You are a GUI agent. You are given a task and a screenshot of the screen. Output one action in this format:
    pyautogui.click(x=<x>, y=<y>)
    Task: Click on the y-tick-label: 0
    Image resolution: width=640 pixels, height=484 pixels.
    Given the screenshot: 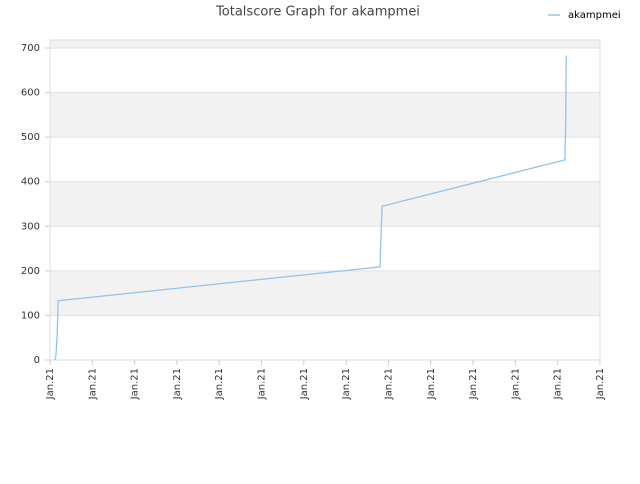 What is the action you would take?
    pyautogui.click(x=37, y=360)
    